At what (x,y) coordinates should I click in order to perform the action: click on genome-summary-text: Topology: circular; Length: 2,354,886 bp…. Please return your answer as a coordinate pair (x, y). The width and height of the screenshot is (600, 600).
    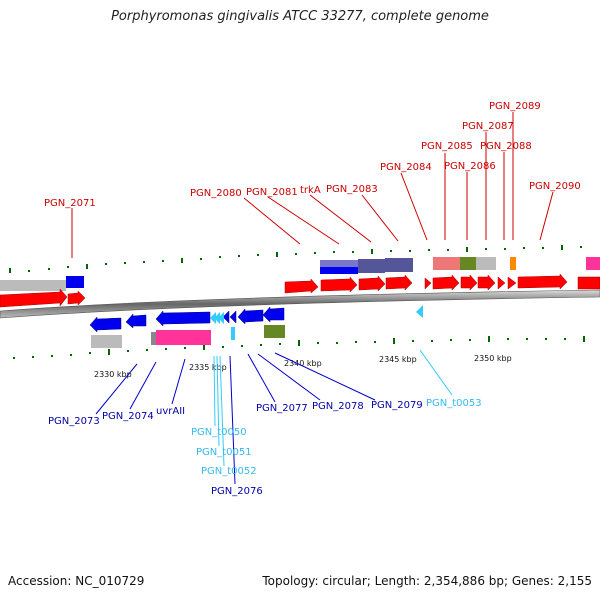
    Looking at the image, I should click on (427, 581).